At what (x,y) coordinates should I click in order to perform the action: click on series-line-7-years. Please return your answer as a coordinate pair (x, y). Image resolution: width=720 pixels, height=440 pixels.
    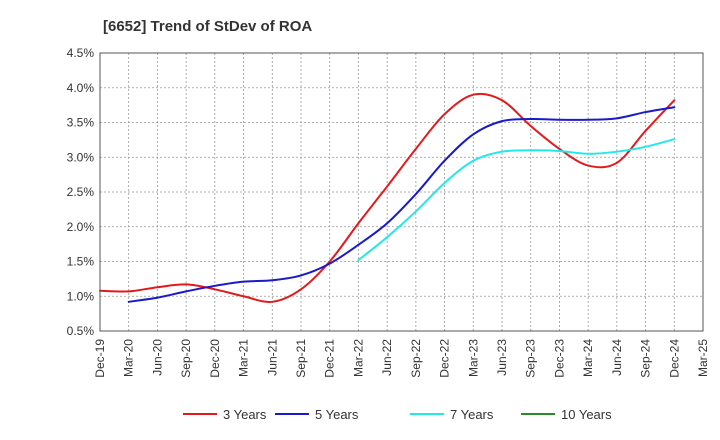
    Looking at the image, I should click on (516, 200).